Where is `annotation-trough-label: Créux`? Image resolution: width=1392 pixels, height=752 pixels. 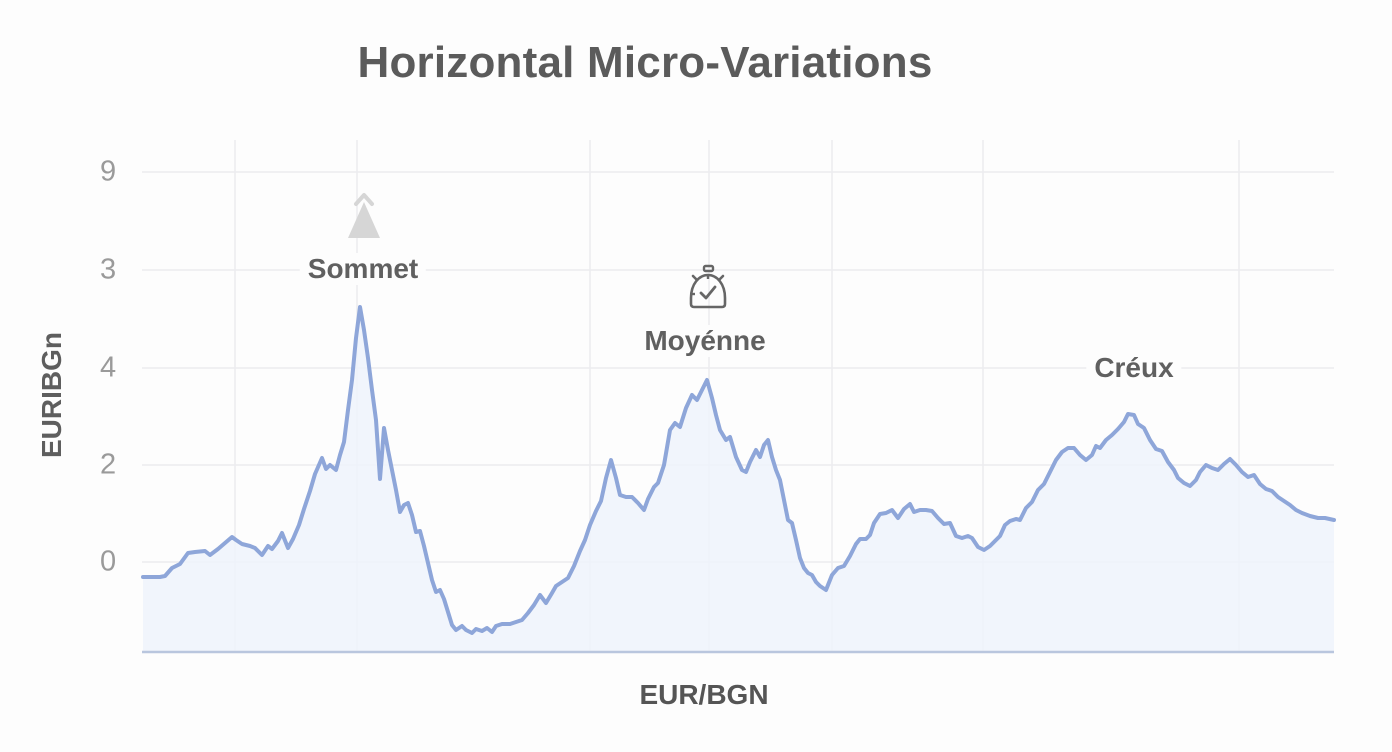 annotation-trough-label: Créux is located at coordinates (1134, 368).